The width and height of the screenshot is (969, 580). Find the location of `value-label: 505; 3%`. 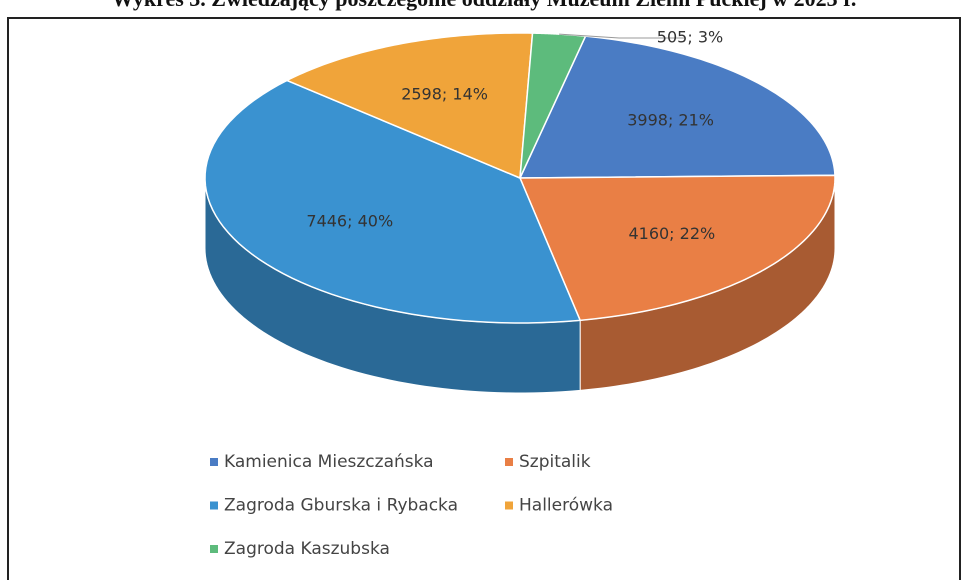

value-label: 505; 3% is located at coordinates (690, 37).